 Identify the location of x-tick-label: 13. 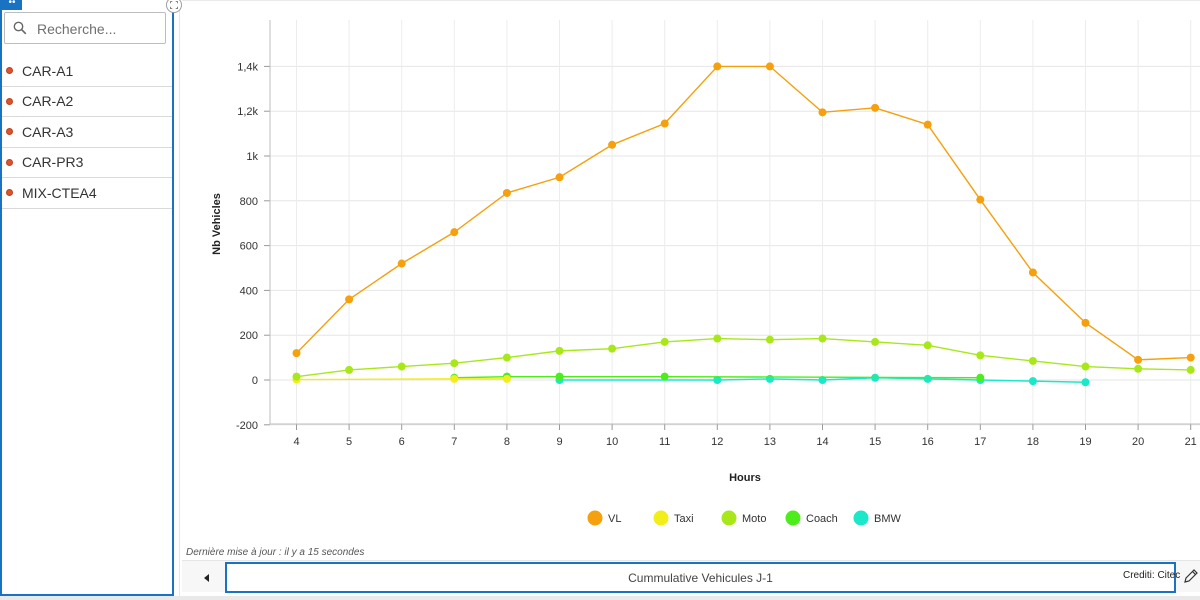
(770, 442).